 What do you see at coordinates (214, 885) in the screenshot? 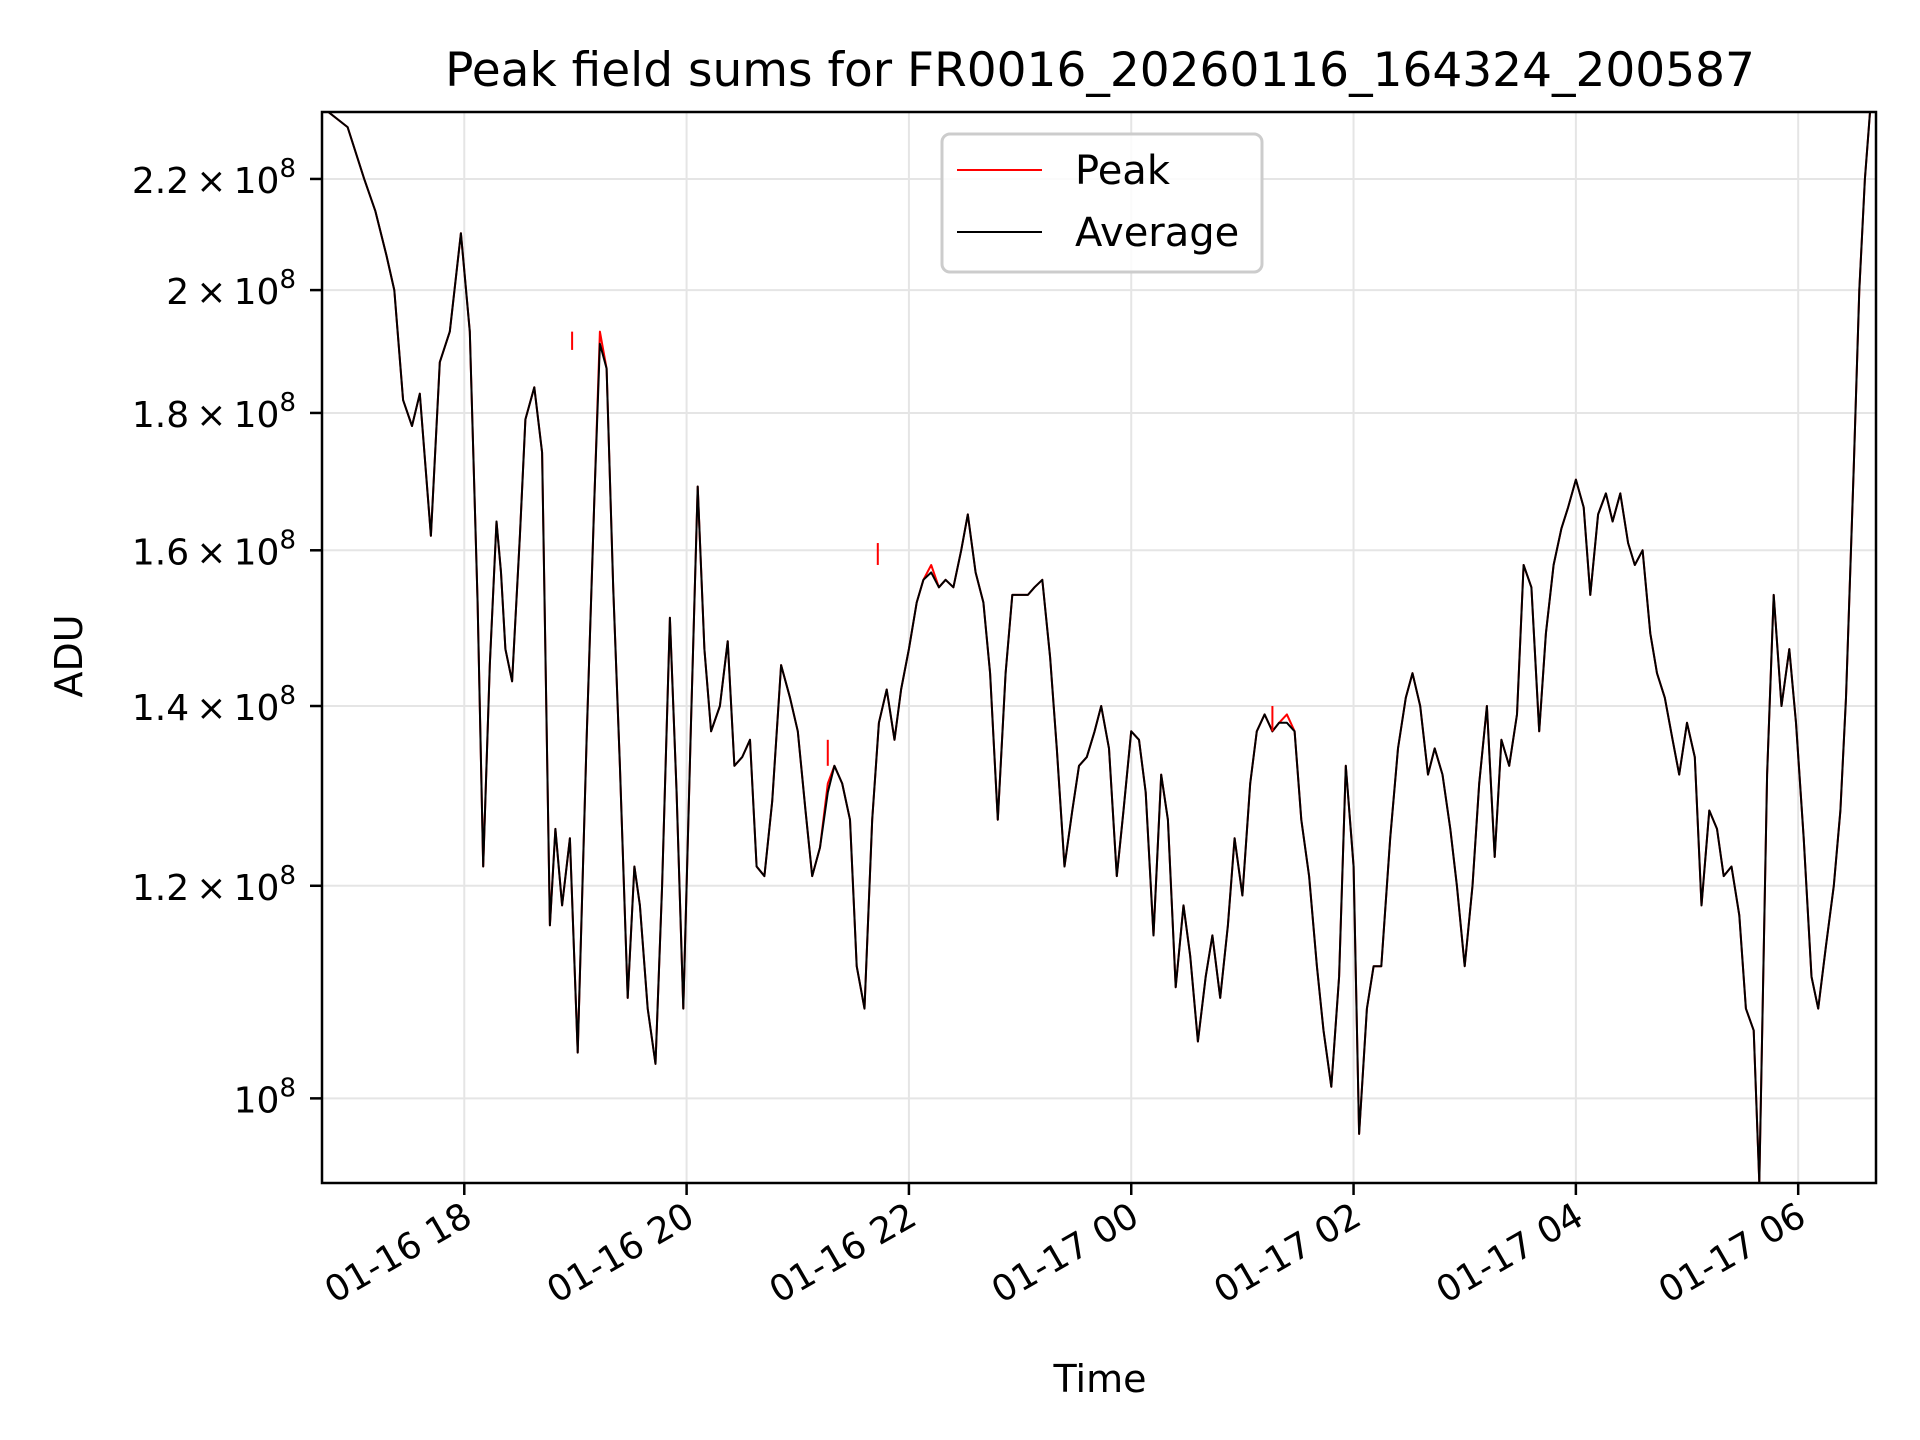
I see `y-tick-label: 1.2 × 108` at bounding box center [214, 885].